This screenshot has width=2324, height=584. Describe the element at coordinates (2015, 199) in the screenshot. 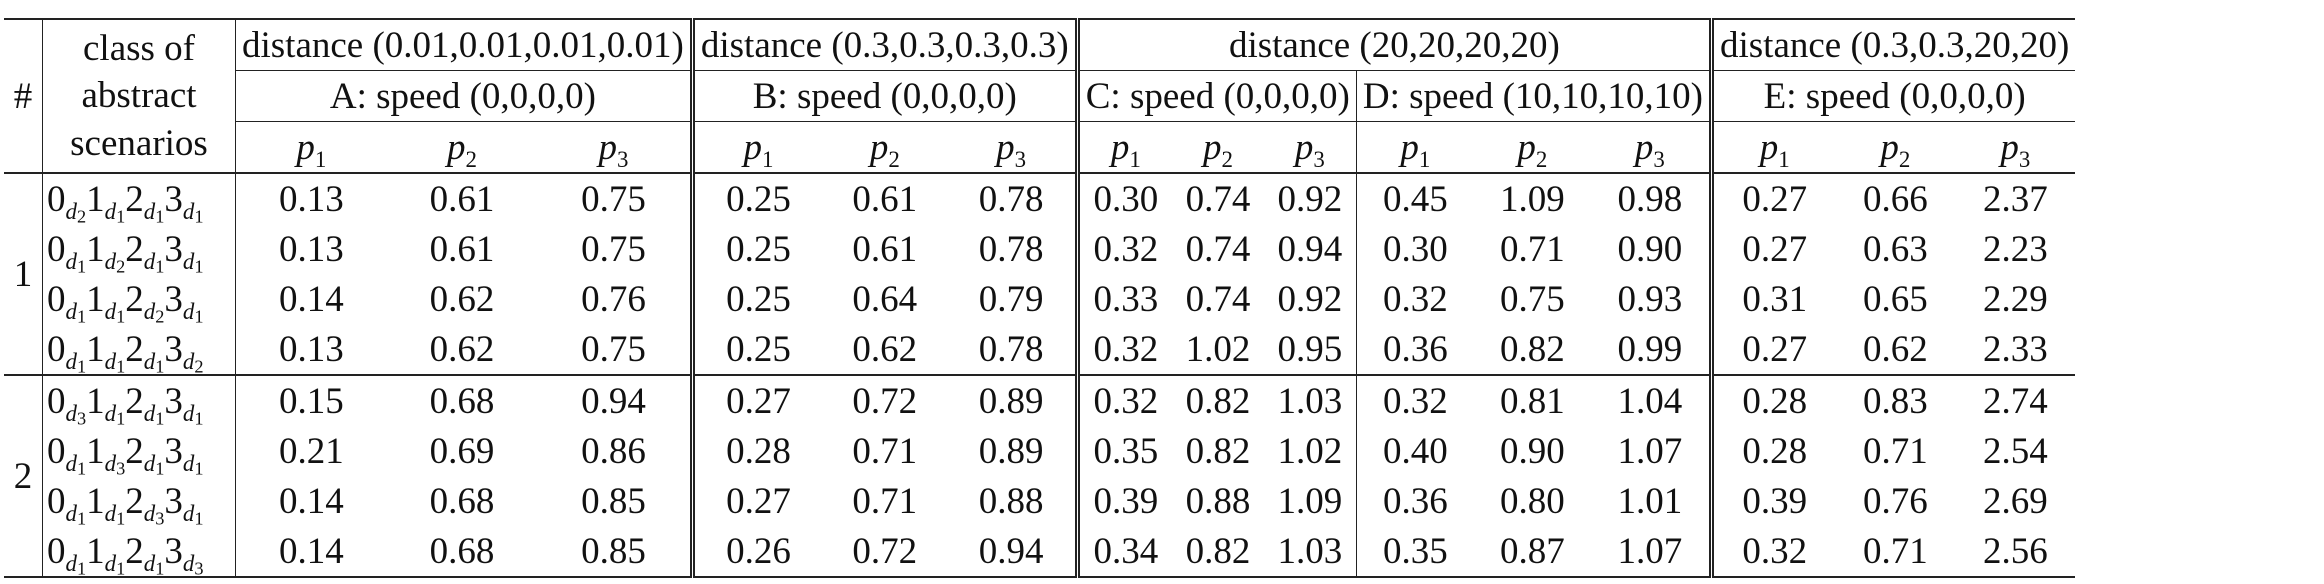

I see `value-cell: 2.37` at that location.